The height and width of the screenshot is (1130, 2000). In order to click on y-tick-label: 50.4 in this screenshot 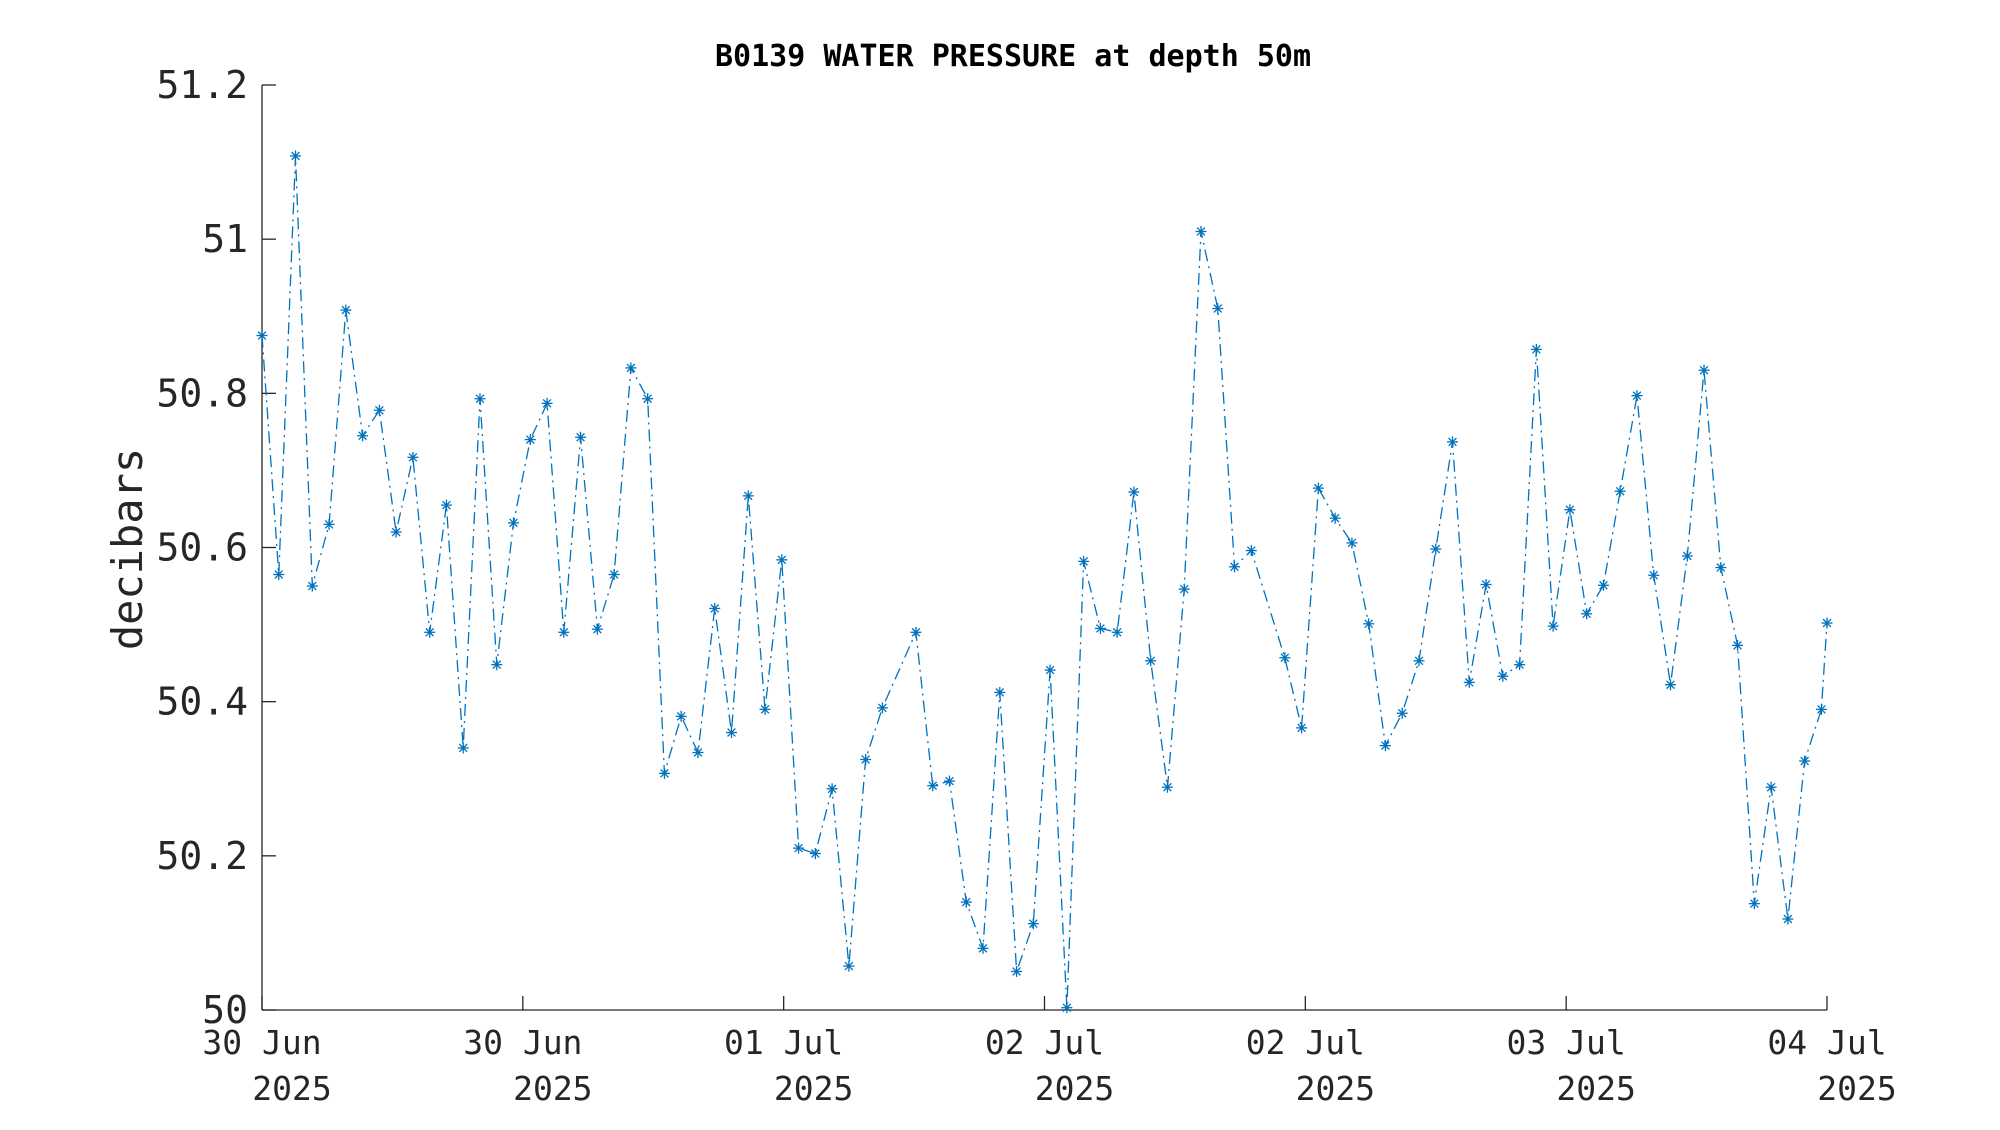, I will do `click(202, 702)`.